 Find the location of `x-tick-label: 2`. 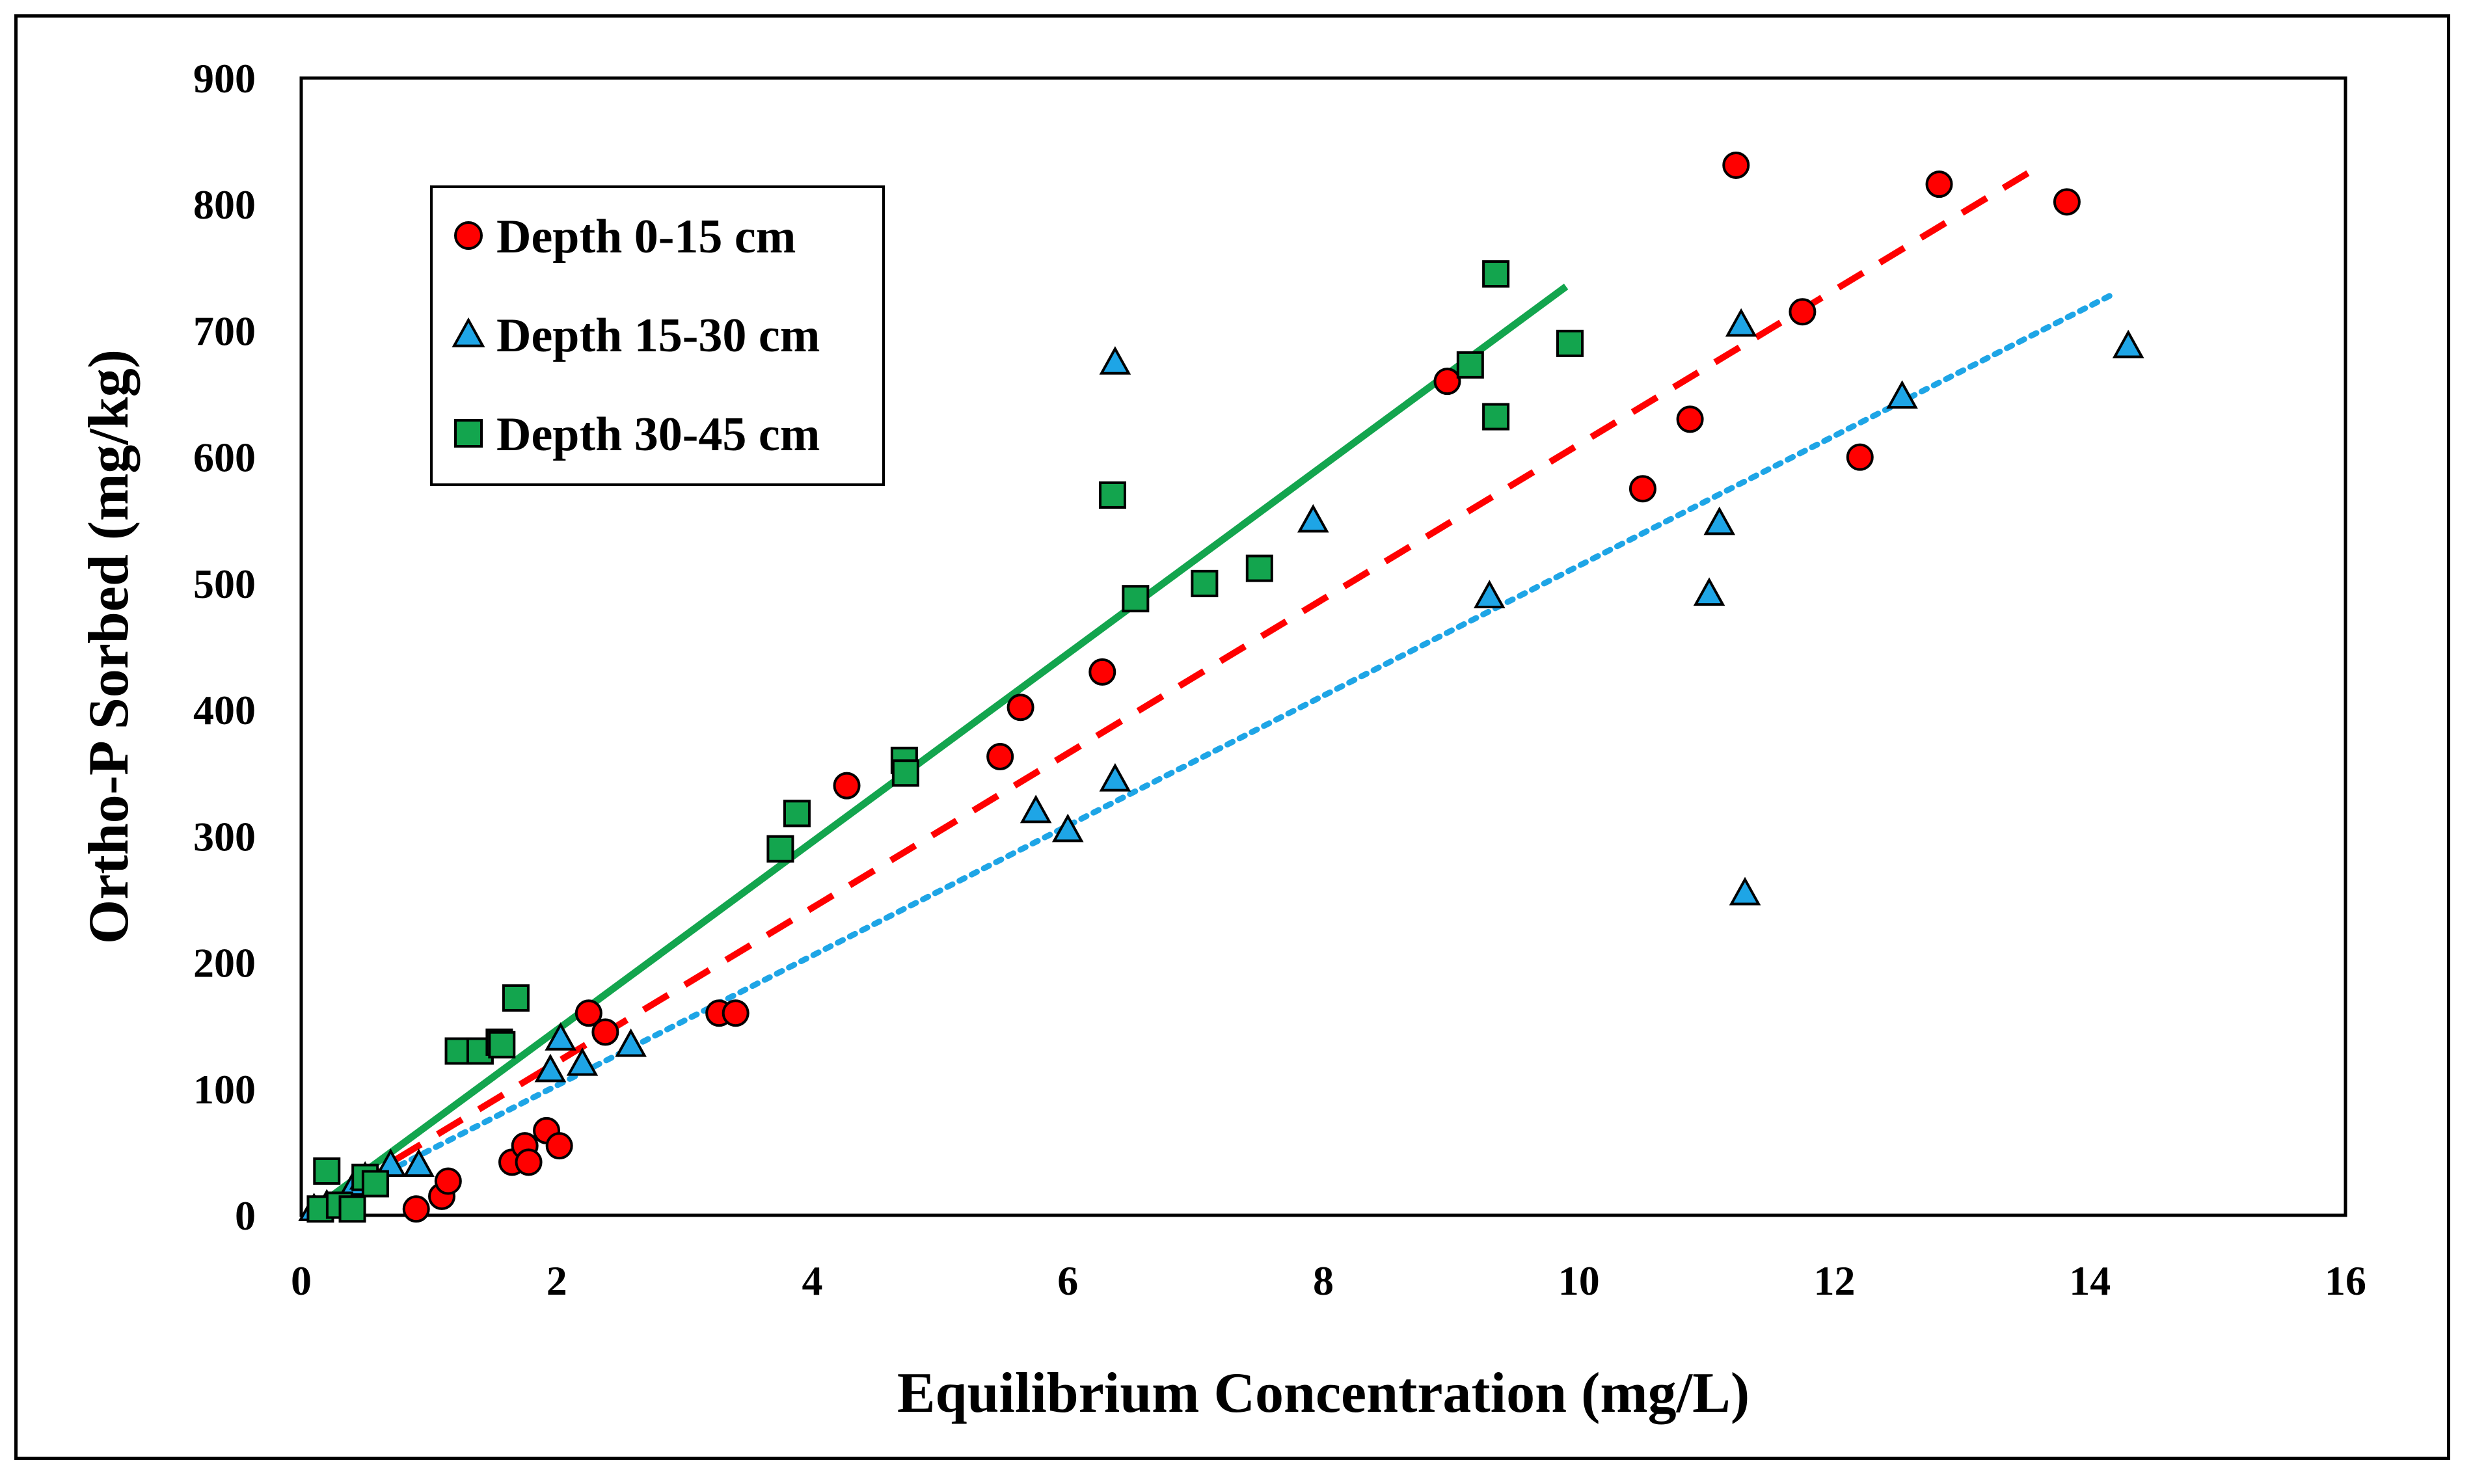

x-tick-label: 2 is located at coordinates (557, 1281).